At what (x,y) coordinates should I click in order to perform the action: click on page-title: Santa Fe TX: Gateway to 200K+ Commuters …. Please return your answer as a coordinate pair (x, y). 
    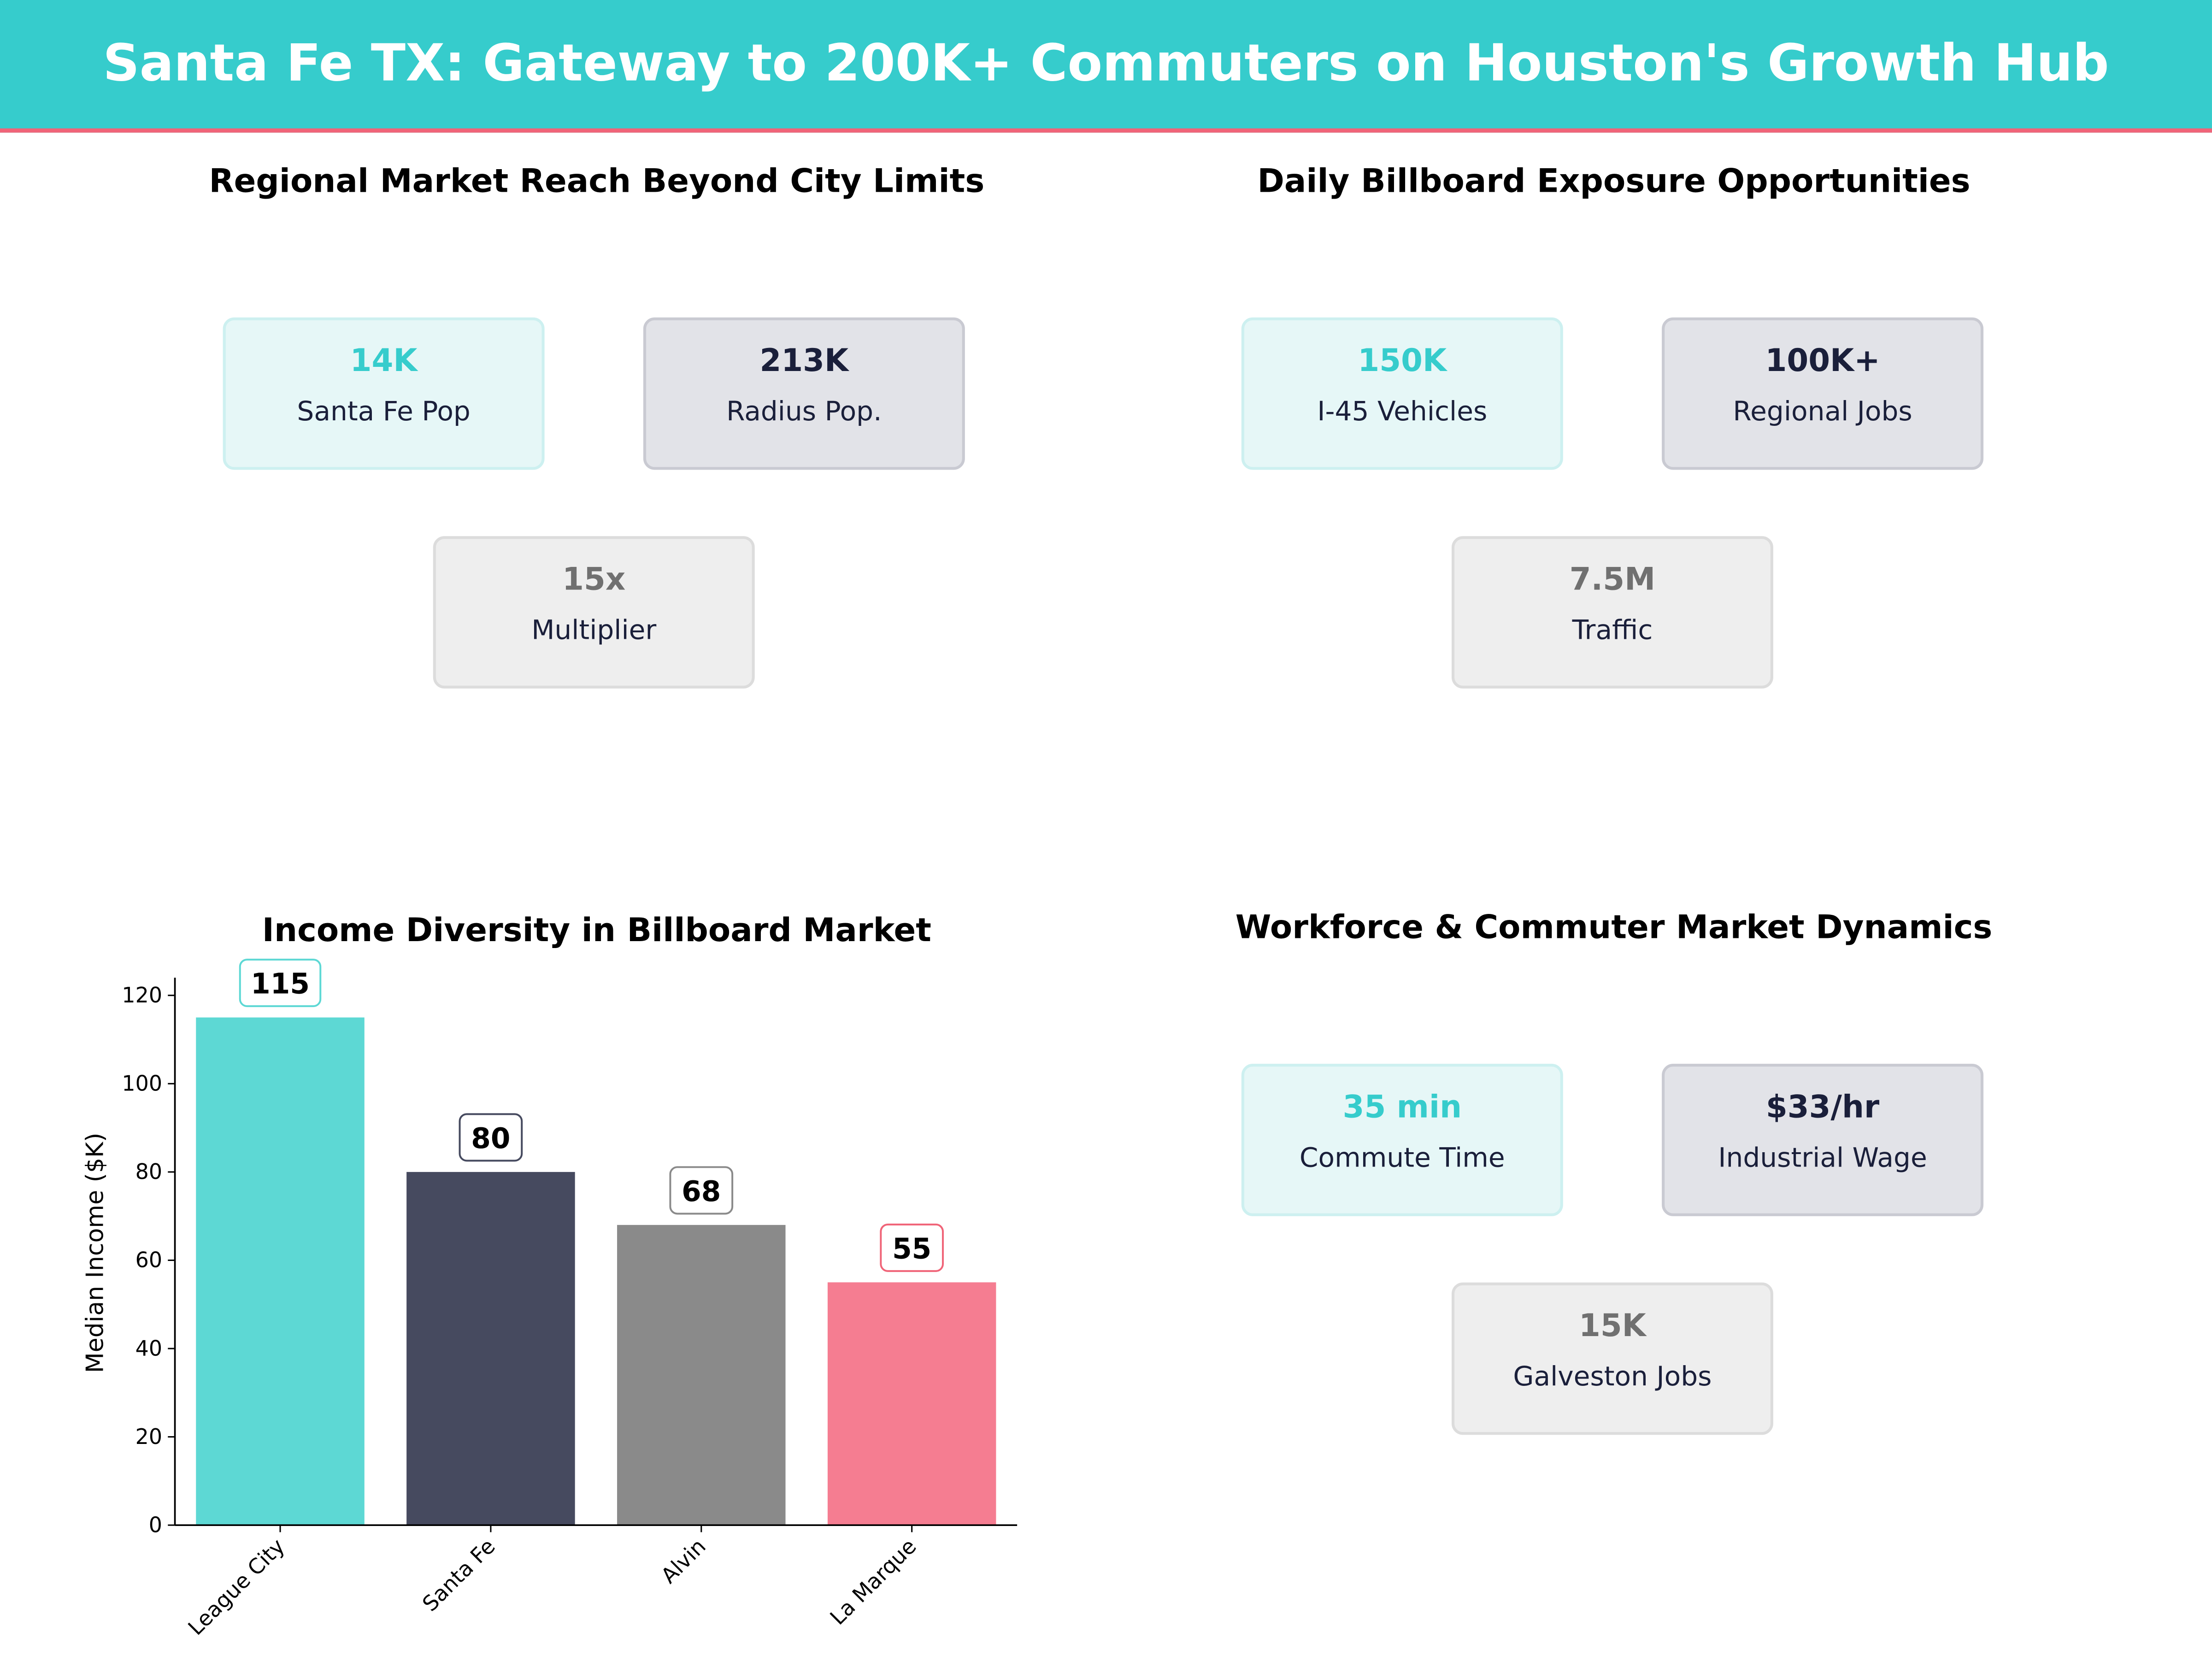
    Looking at the image, I should click on (1106, 64).